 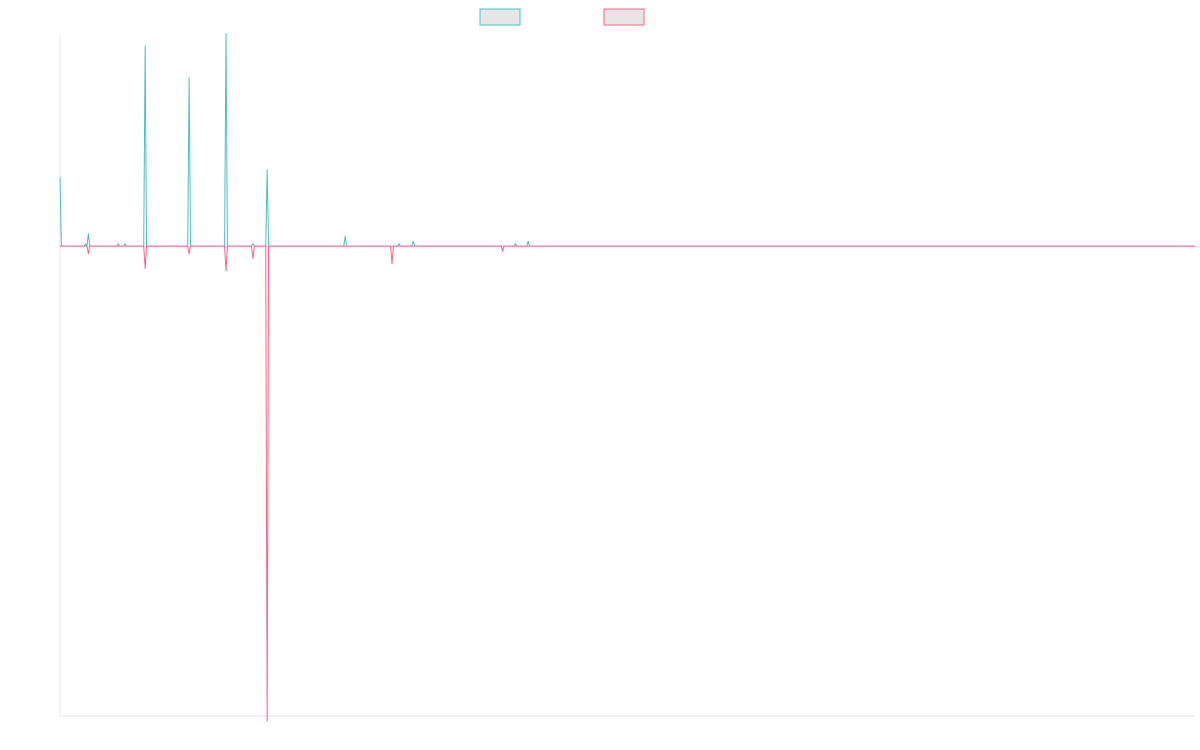 What do you see at coordinates (562, 17) in the screenshot?
I see `chart-legend` at bounding box center [562, 17].